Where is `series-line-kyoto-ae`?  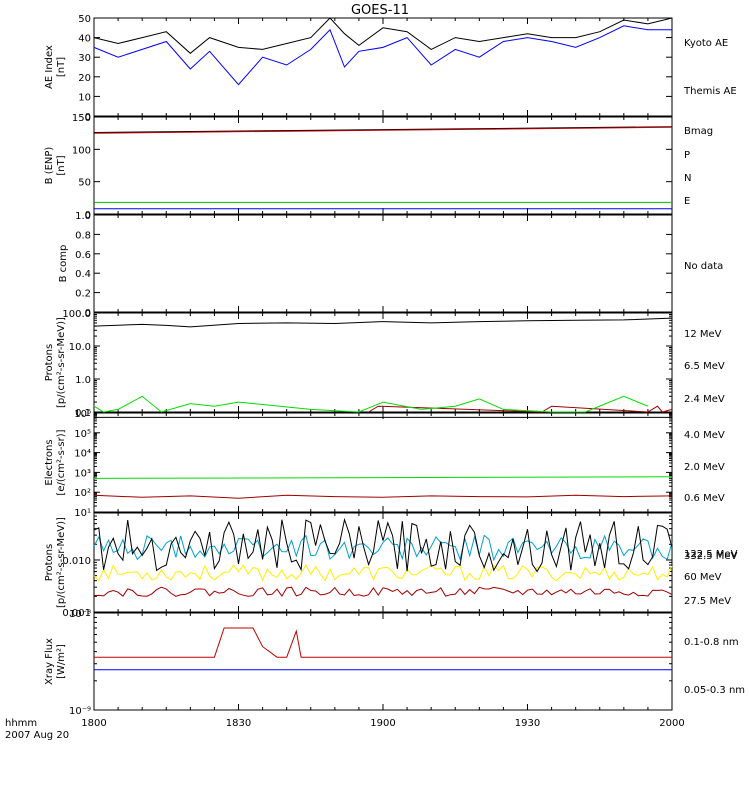 series-line-kyoto-ae is located at coordinates (382, 55).